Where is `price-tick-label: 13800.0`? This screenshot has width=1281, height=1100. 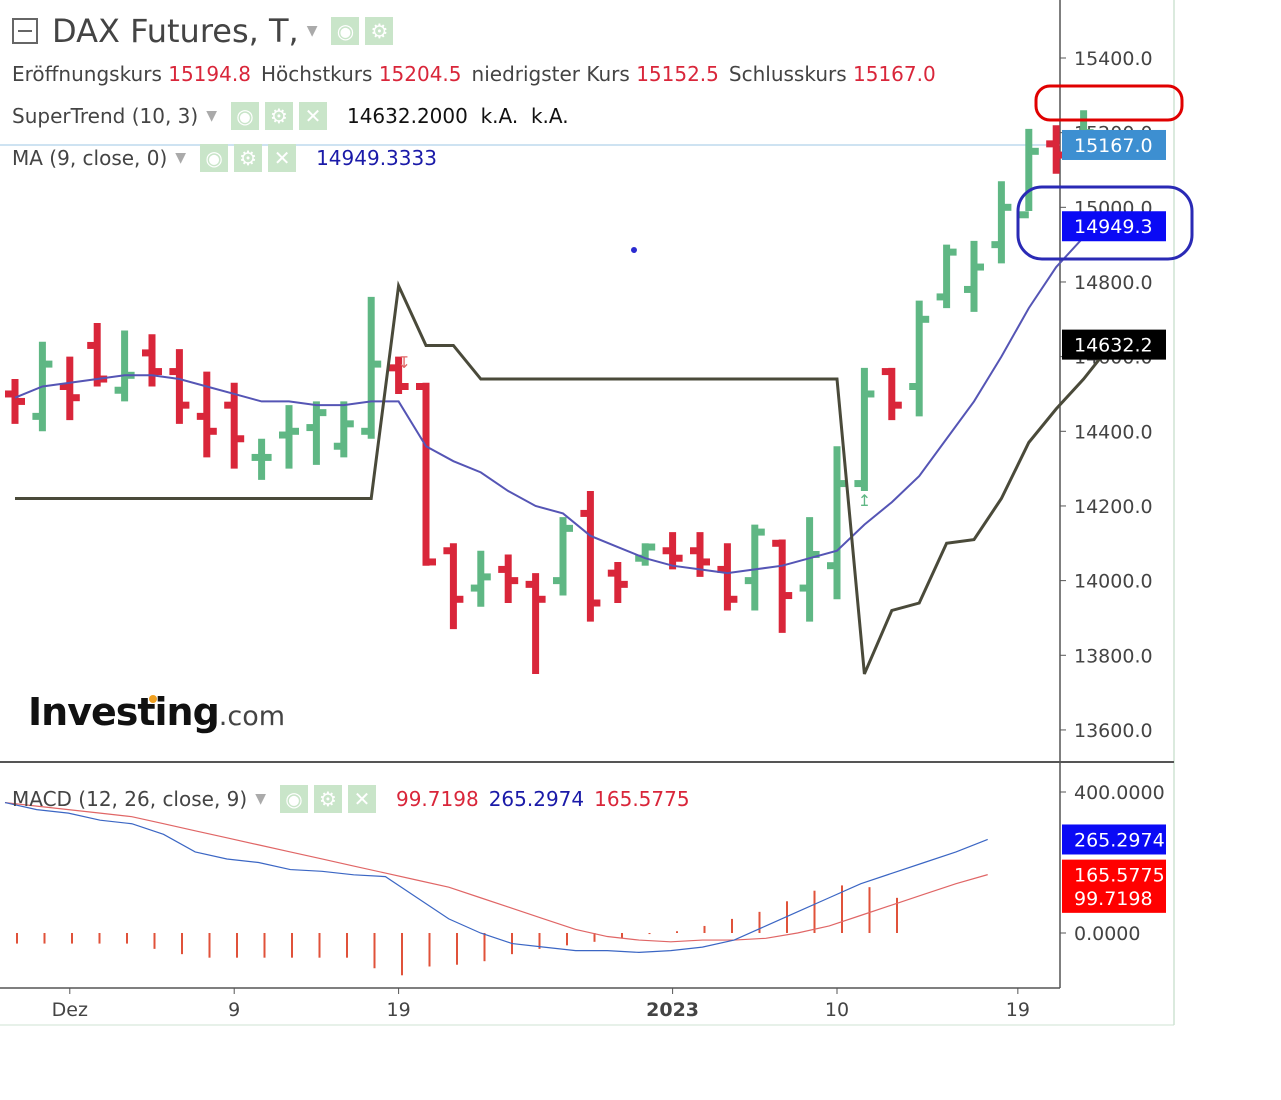
price-tick-label: 13800.0 is located at coordinates (1113, 656).